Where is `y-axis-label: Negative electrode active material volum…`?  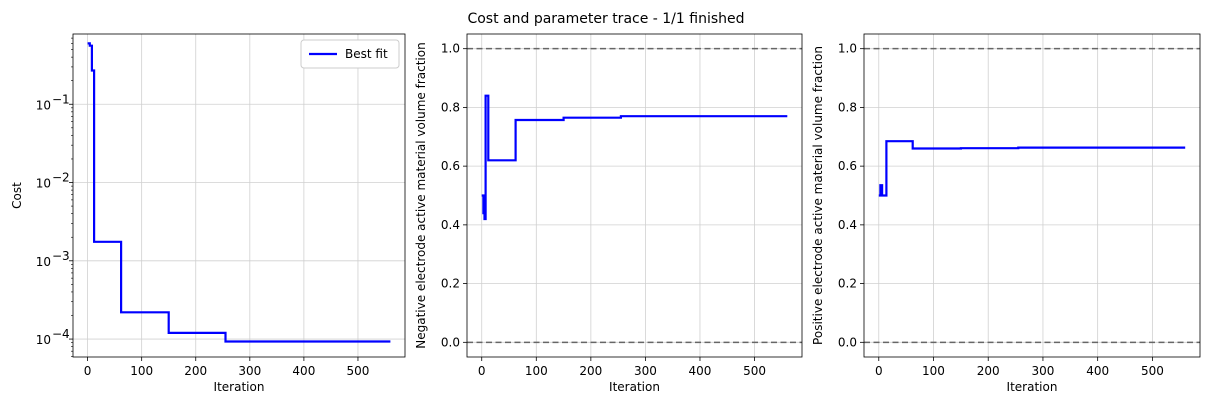
y-axis-label: Negative electrode active material volum… is located at coordinates (421, 195).